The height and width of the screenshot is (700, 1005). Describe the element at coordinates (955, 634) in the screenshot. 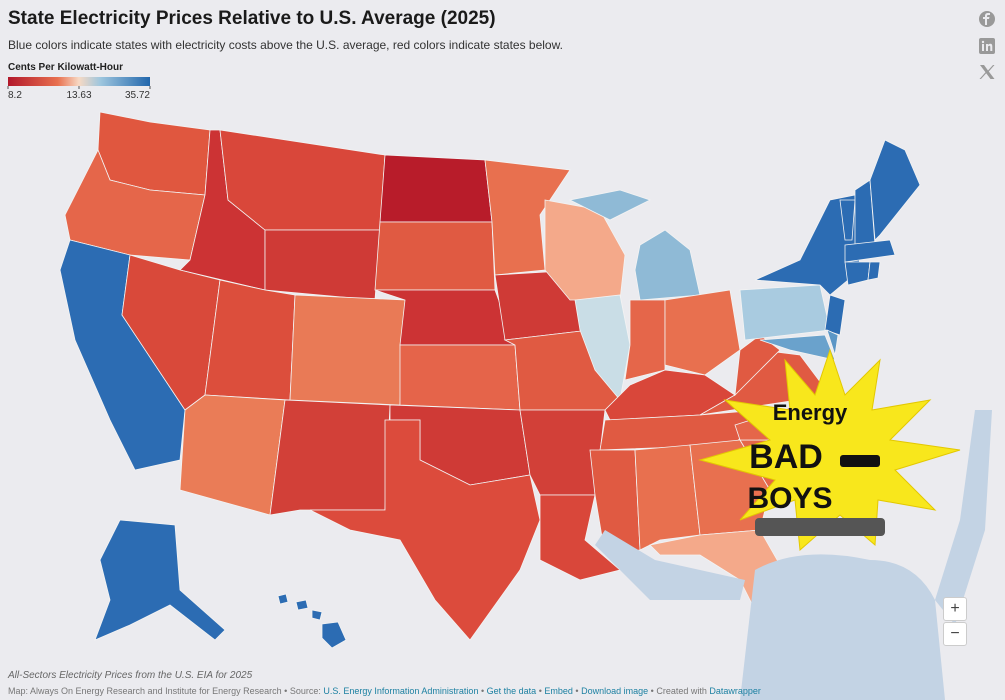

I see `zoom-out-button: −` at that location.